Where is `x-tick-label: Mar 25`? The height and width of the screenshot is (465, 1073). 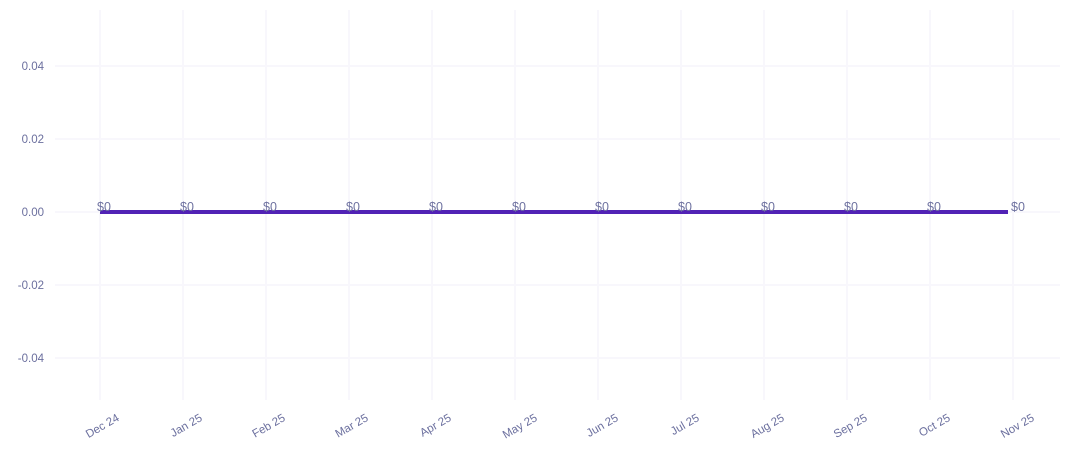
x-tick-label: Mar 25 is located at coordinates (351, 426).